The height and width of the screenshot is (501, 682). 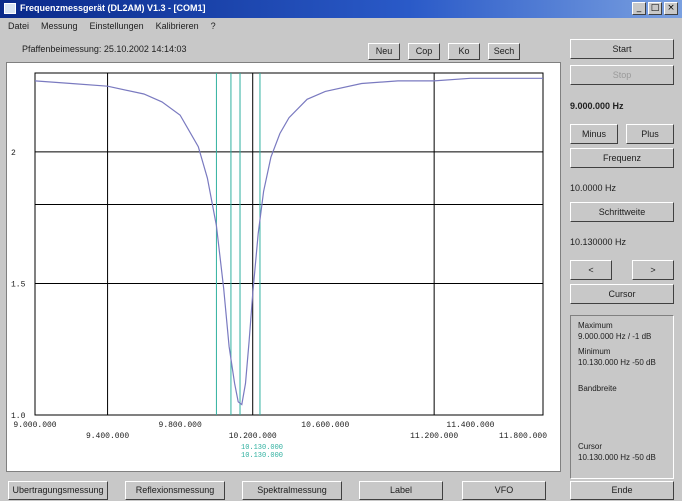 What do you see at coordinates (598, 242) in the screenshot?
I see `cursor-frequency-readout: 10.130000 Hz` at bounding box center [598, 242].